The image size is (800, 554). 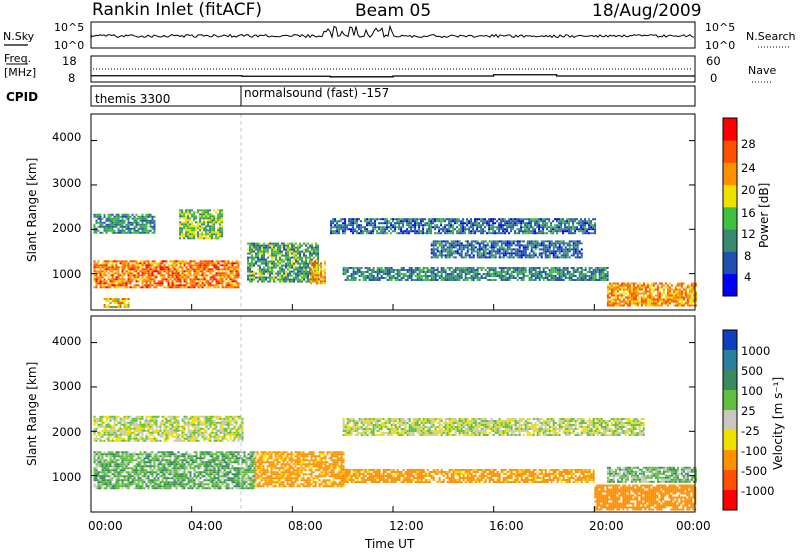 What do you see at coordinates (748, 144) in the screenshot?
I see `power-cbar-tick-28: 28` at bounding box center [748, 144].